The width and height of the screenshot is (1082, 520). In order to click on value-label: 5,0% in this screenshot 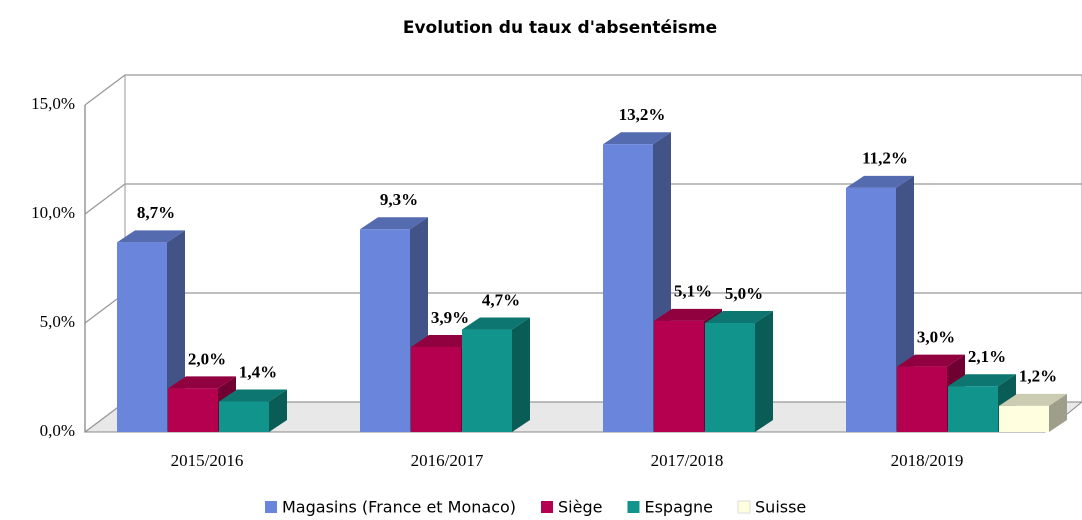, I will do `click(744, 293)`.